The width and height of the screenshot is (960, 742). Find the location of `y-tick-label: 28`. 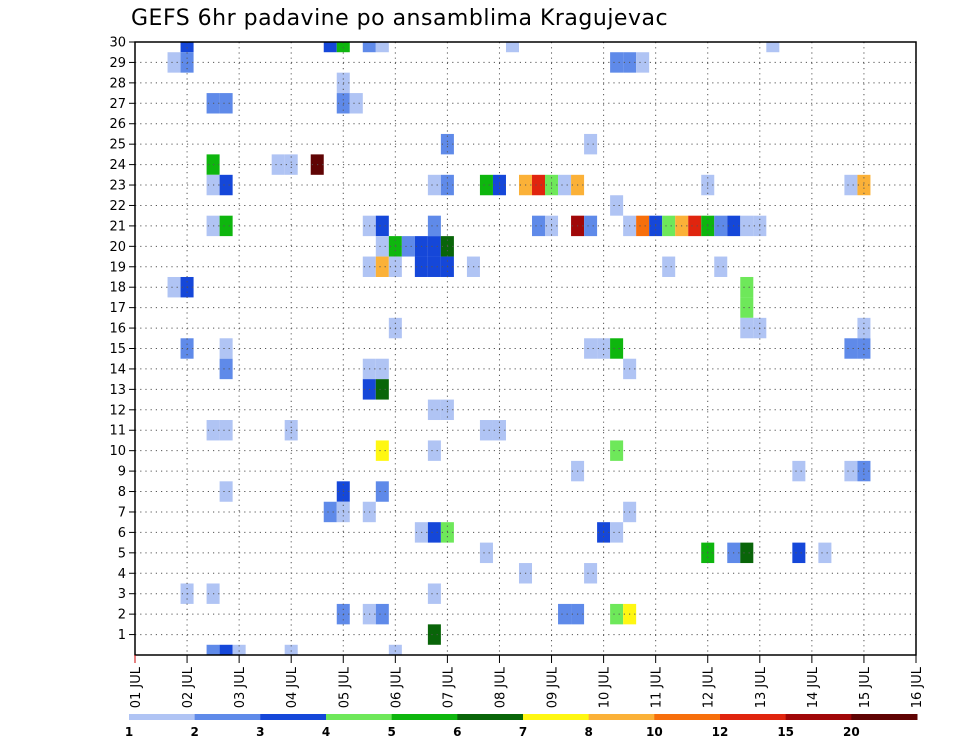

y-tick-label: 28 is located at coordinates (117, 83).